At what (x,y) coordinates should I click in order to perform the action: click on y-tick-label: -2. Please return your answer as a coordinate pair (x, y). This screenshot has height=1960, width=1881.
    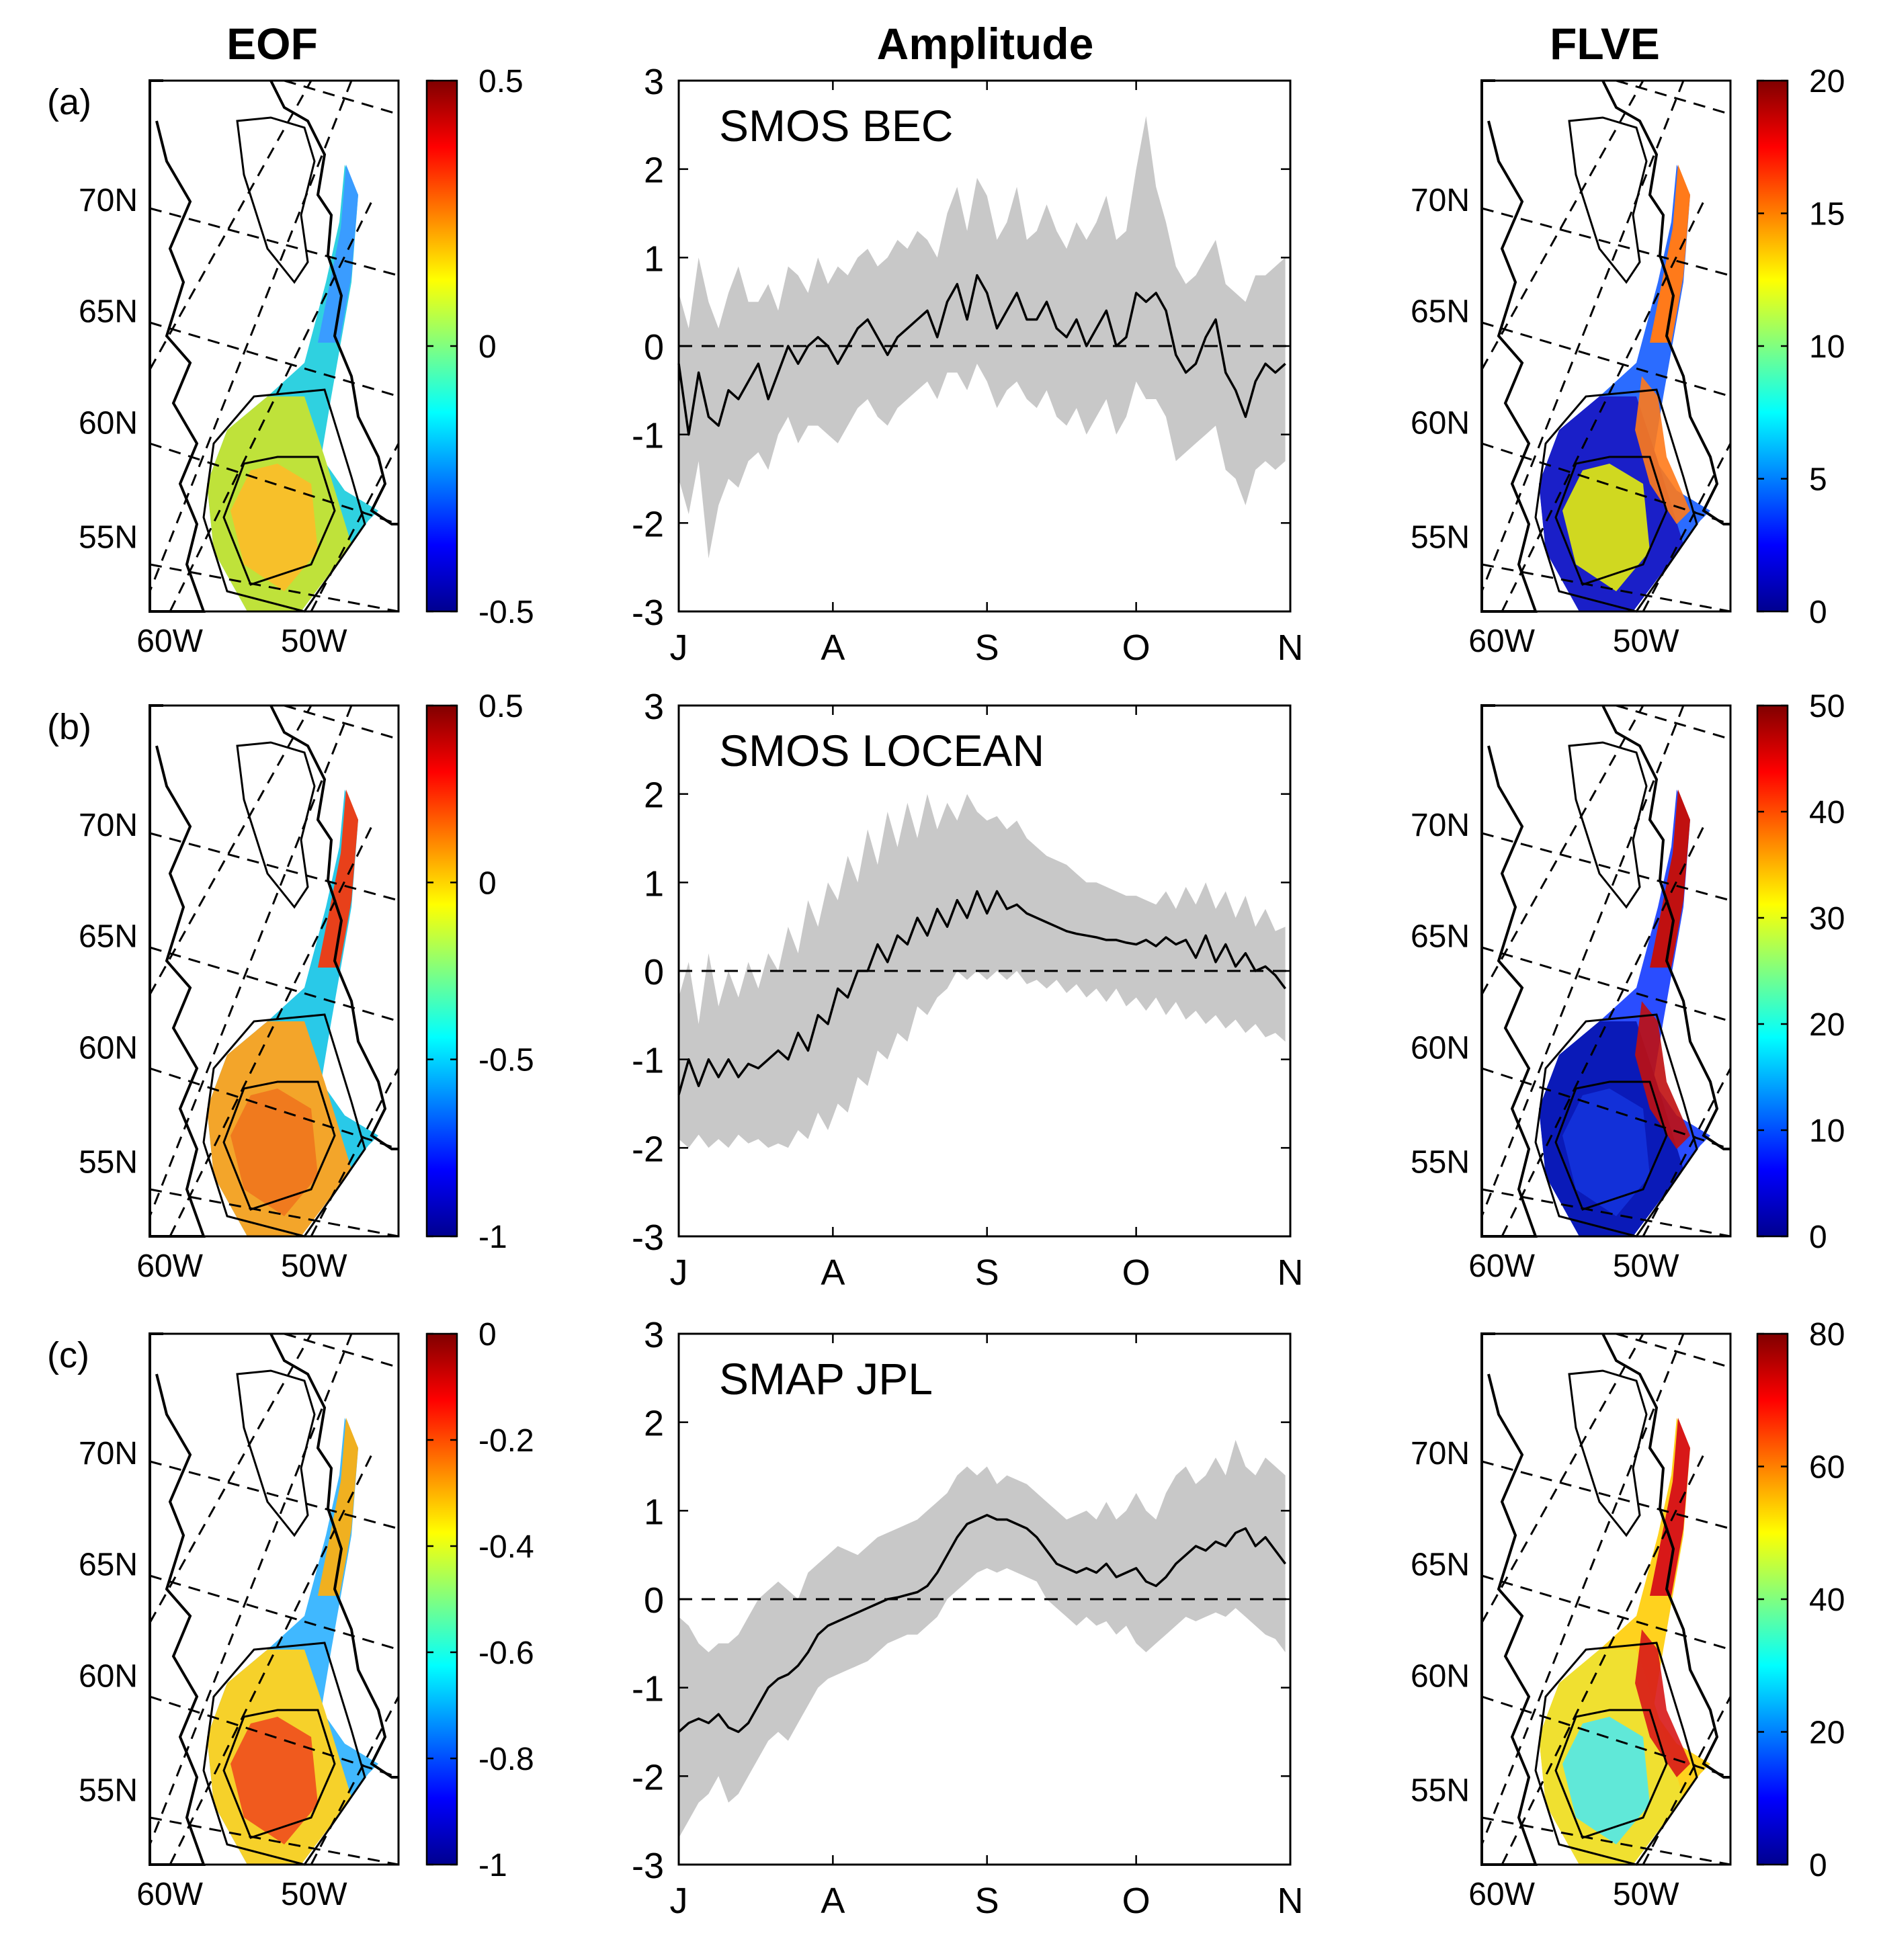
    Looking at the image, I should click on (648, 1149).